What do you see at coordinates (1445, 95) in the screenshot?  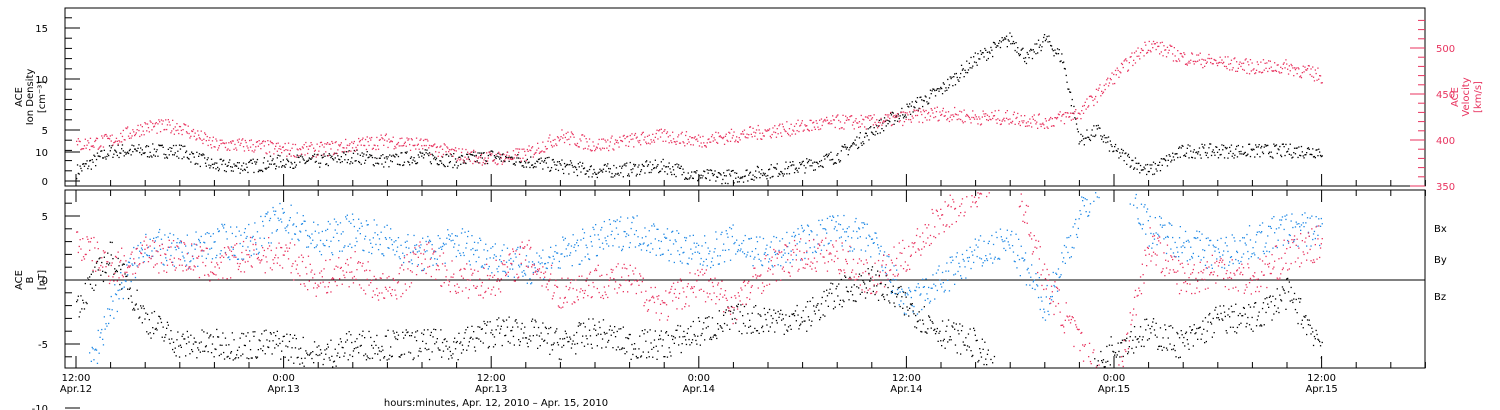 I see `velocity-tick-label: 450` at bounding box center [1445, 95].